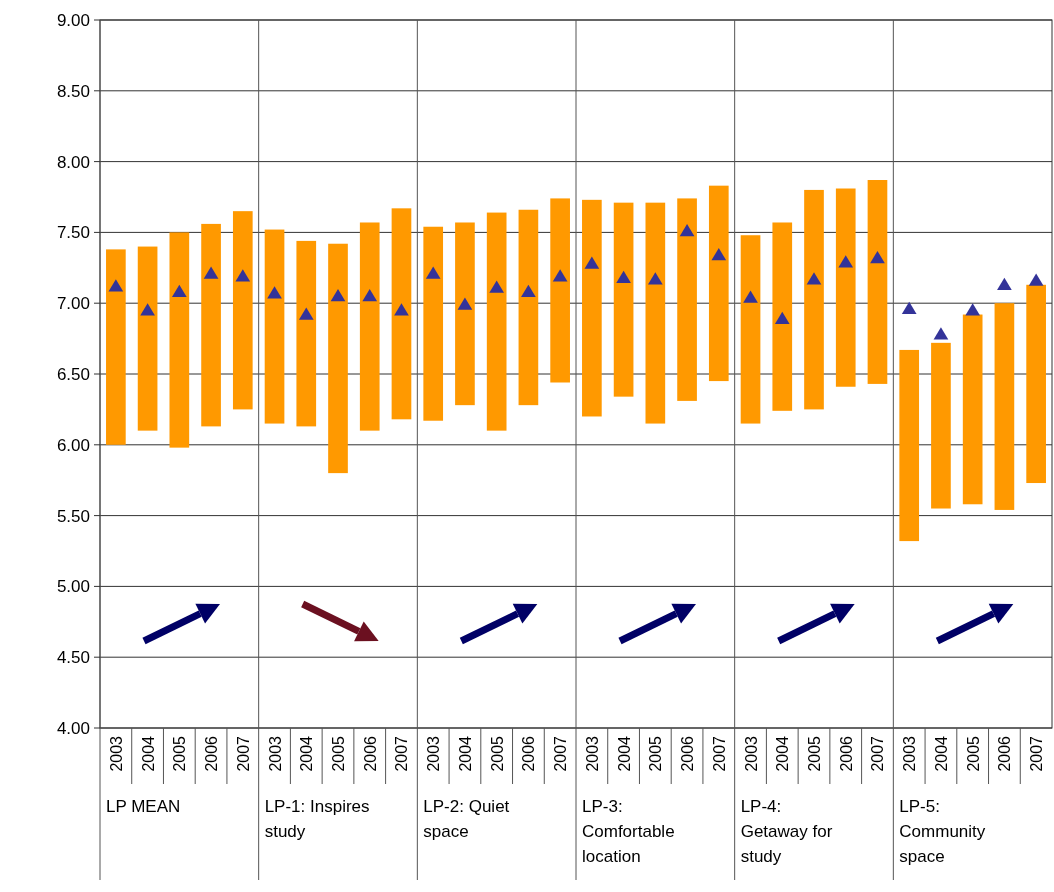 The image size is (1054, 892). What do you see at coordinates (317, 819) in the screenshot?
I see `text: LP-1: Inspires study` at bounding box center [317, 819].